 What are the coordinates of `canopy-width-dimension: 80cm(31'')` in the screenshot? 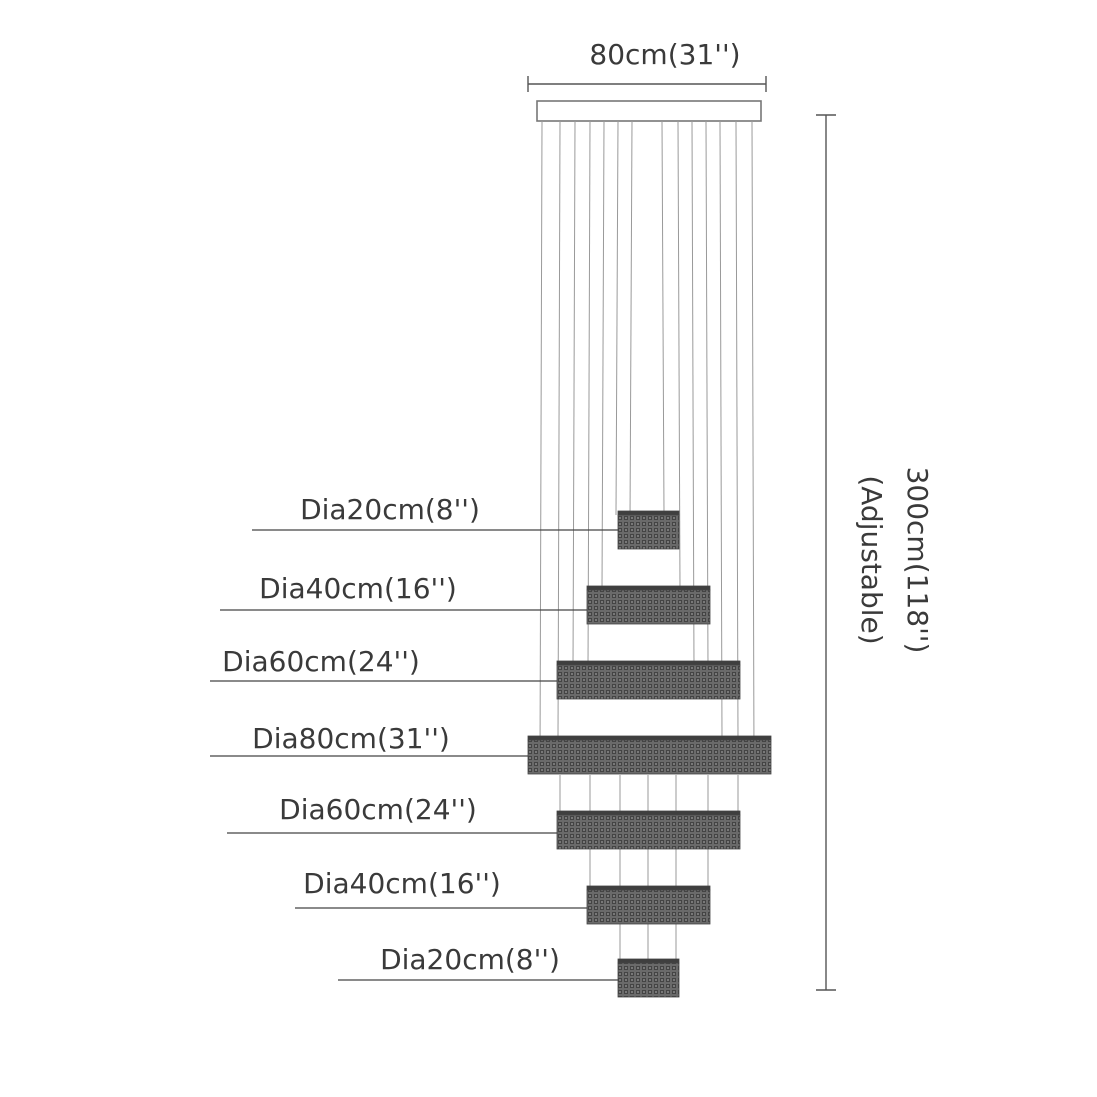 It's located at (647, 65).